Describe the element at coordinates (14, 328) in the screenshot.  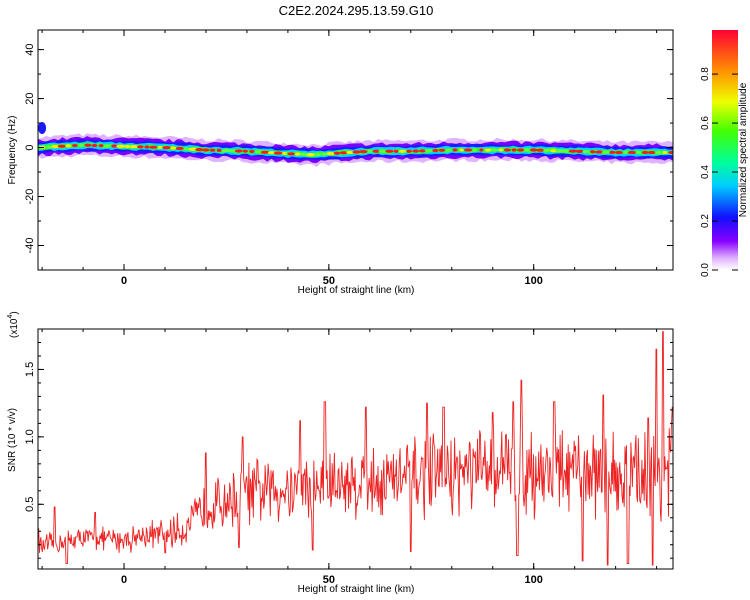
I see `snr-multiplier-prefix: (x10` at that location.